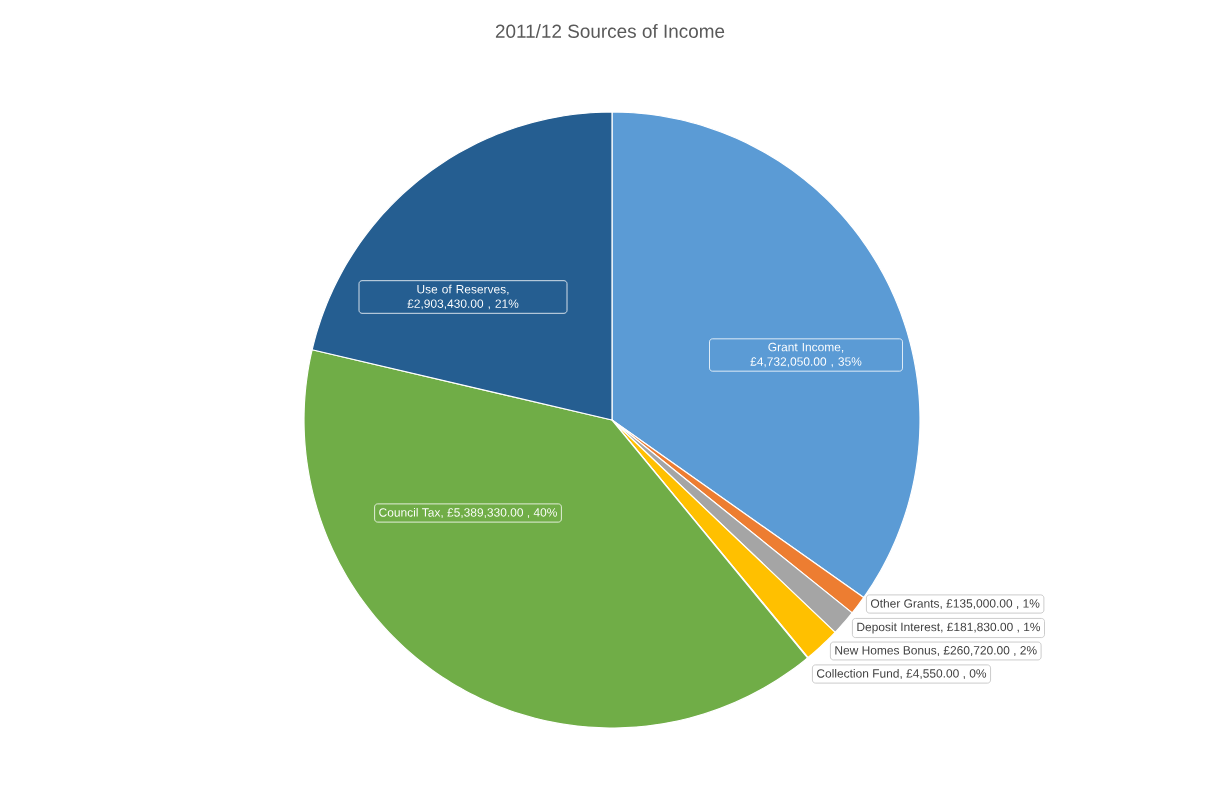 The image size is (1221, 794). What do you see at coordinates (899, 628) in the screenshot?
I see `slice-label: Deposit Interest` at bounding box center [899, 628].